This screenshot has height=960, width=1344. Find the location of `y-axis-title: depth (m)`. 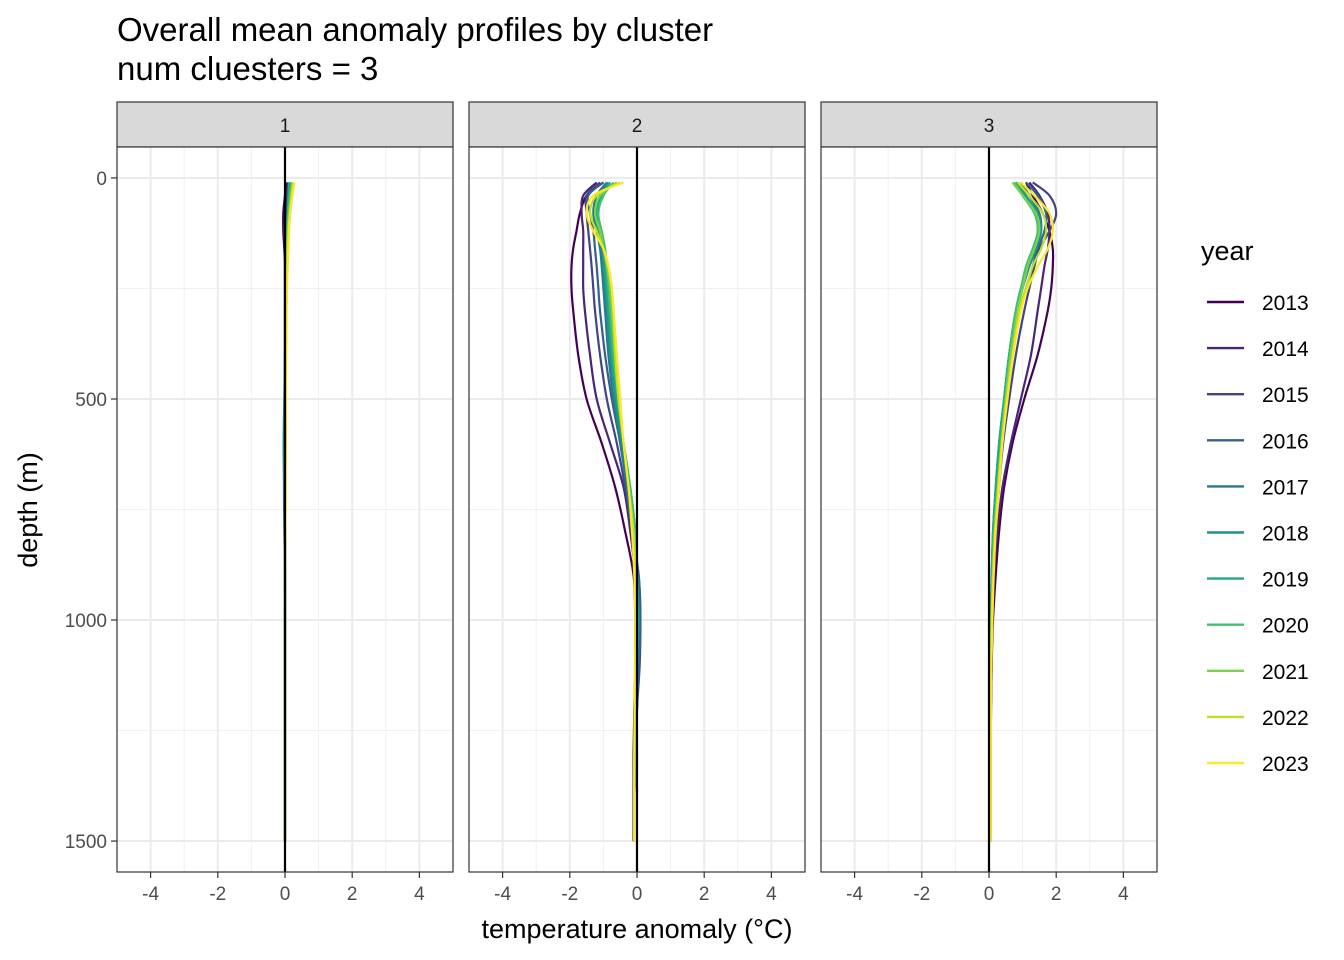

y-axis-title: depth (m) is located at coordinates (28, 510).